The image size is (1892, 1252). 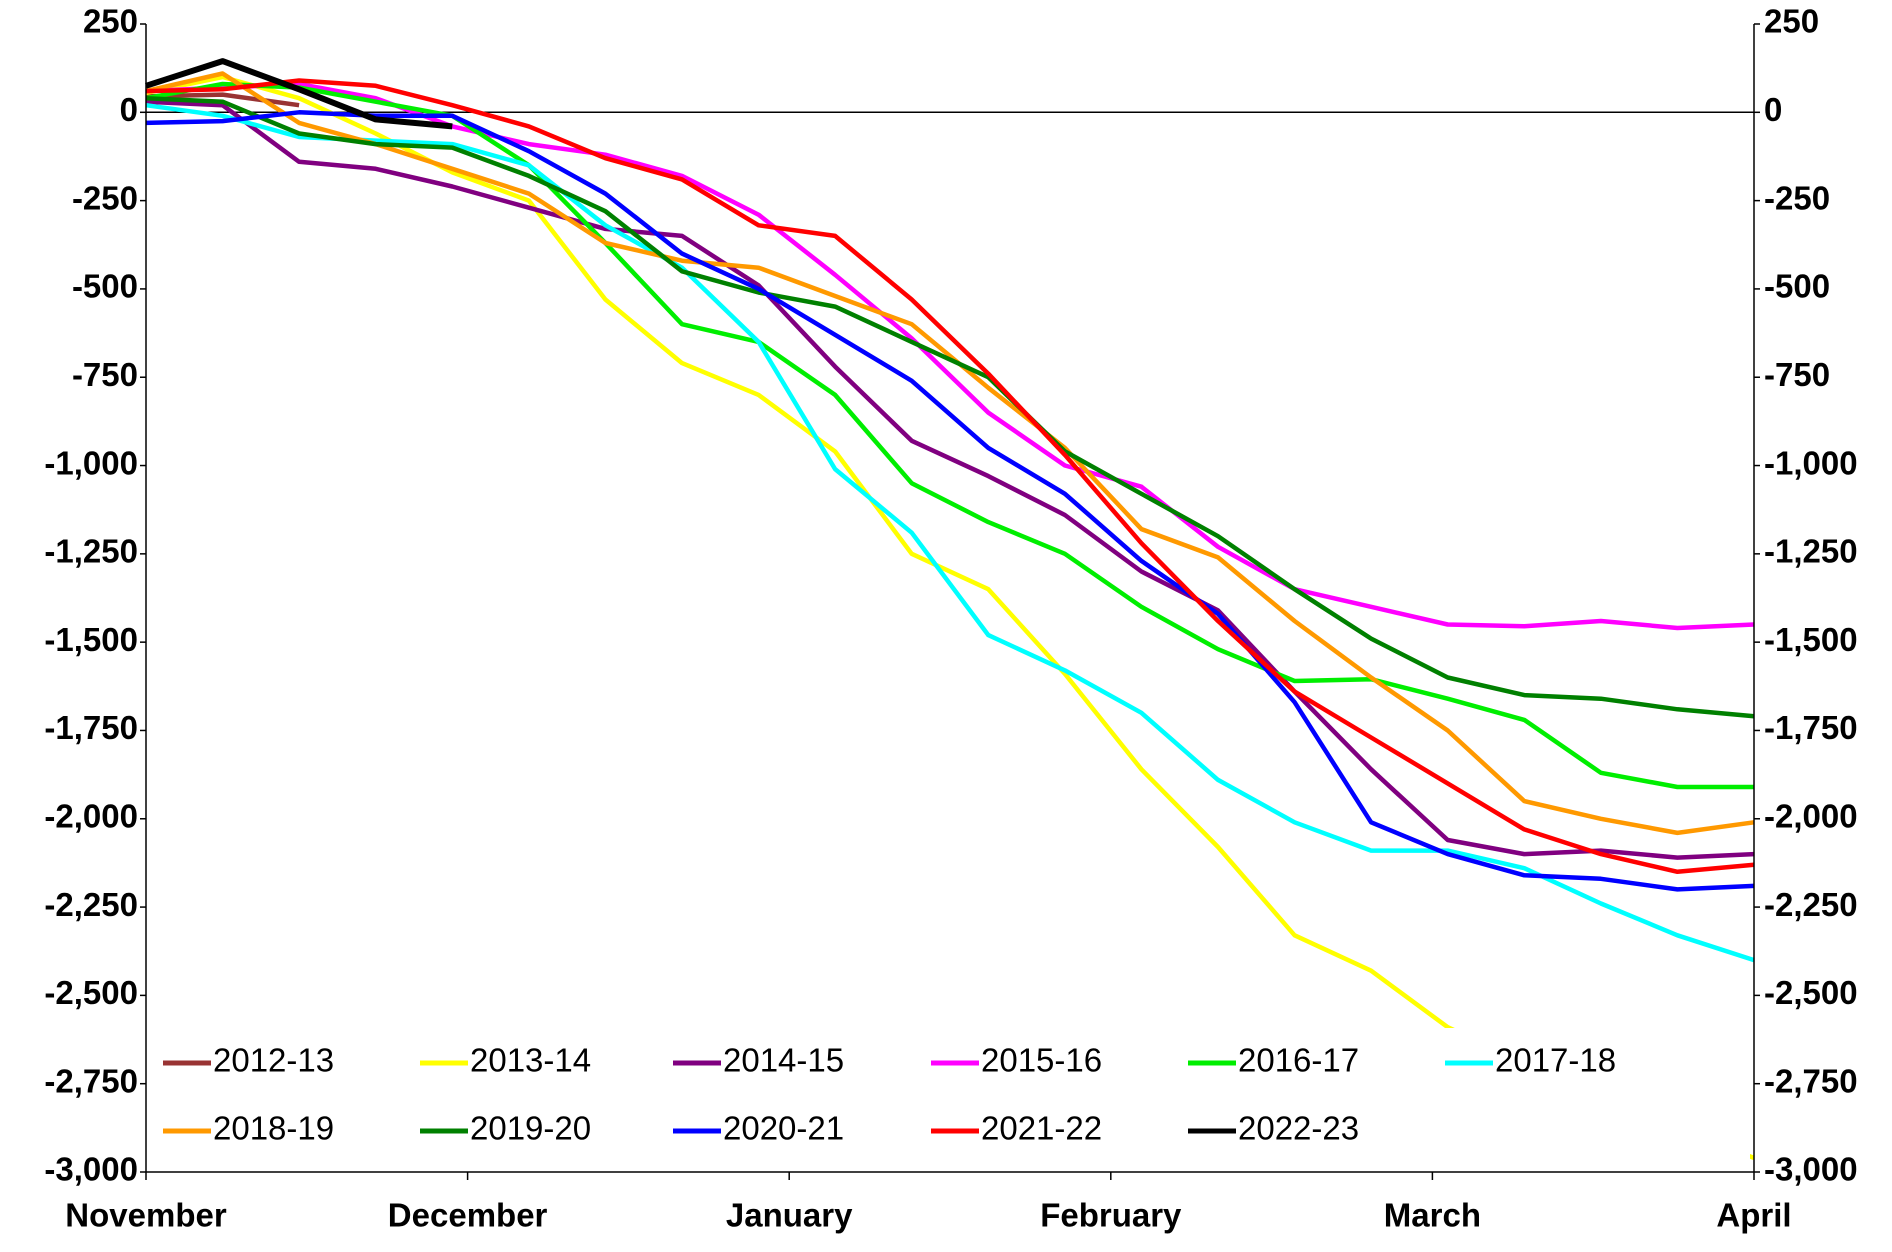 I want to click on y-tick-label: -1,250, so click(x=91, y=551).